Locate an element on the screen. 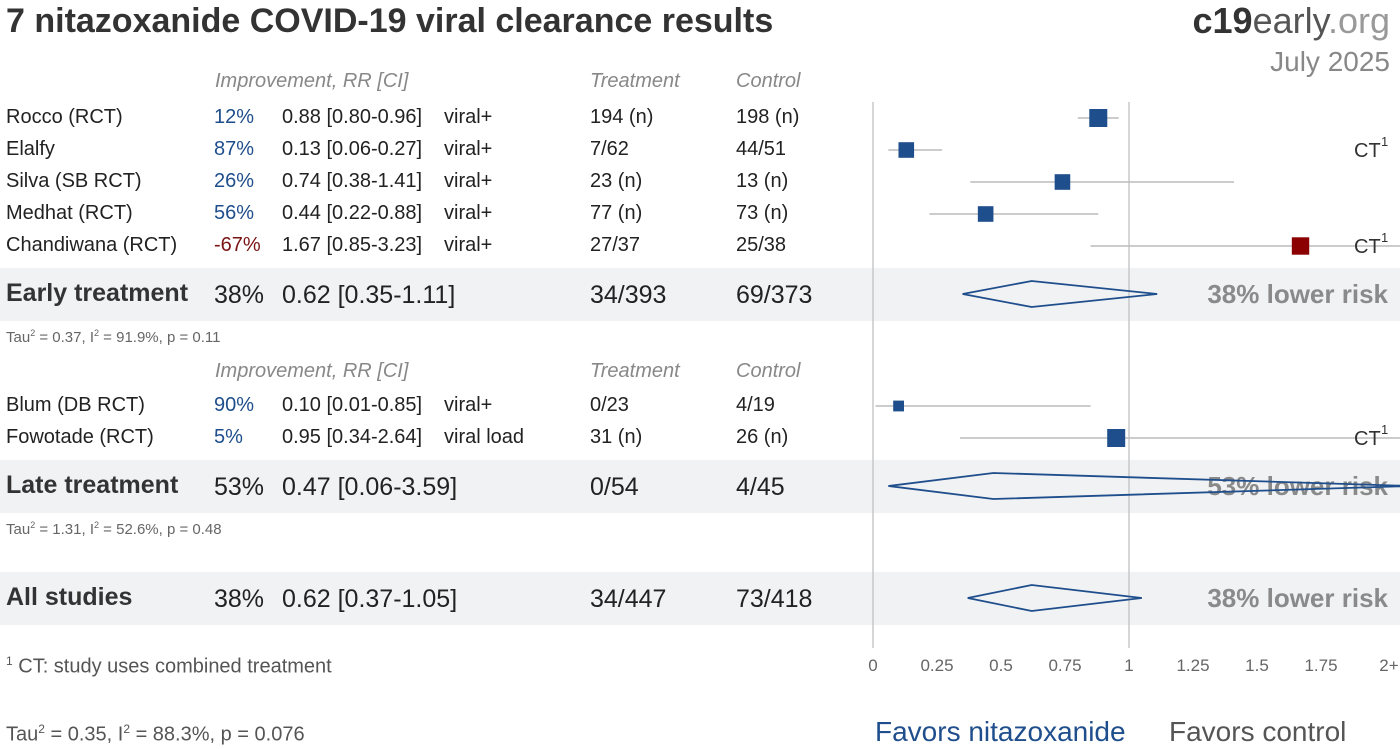 This screenshot has width=1400, height=749. early-row-0-improvement: 12% is located at coordinates (234, 117).